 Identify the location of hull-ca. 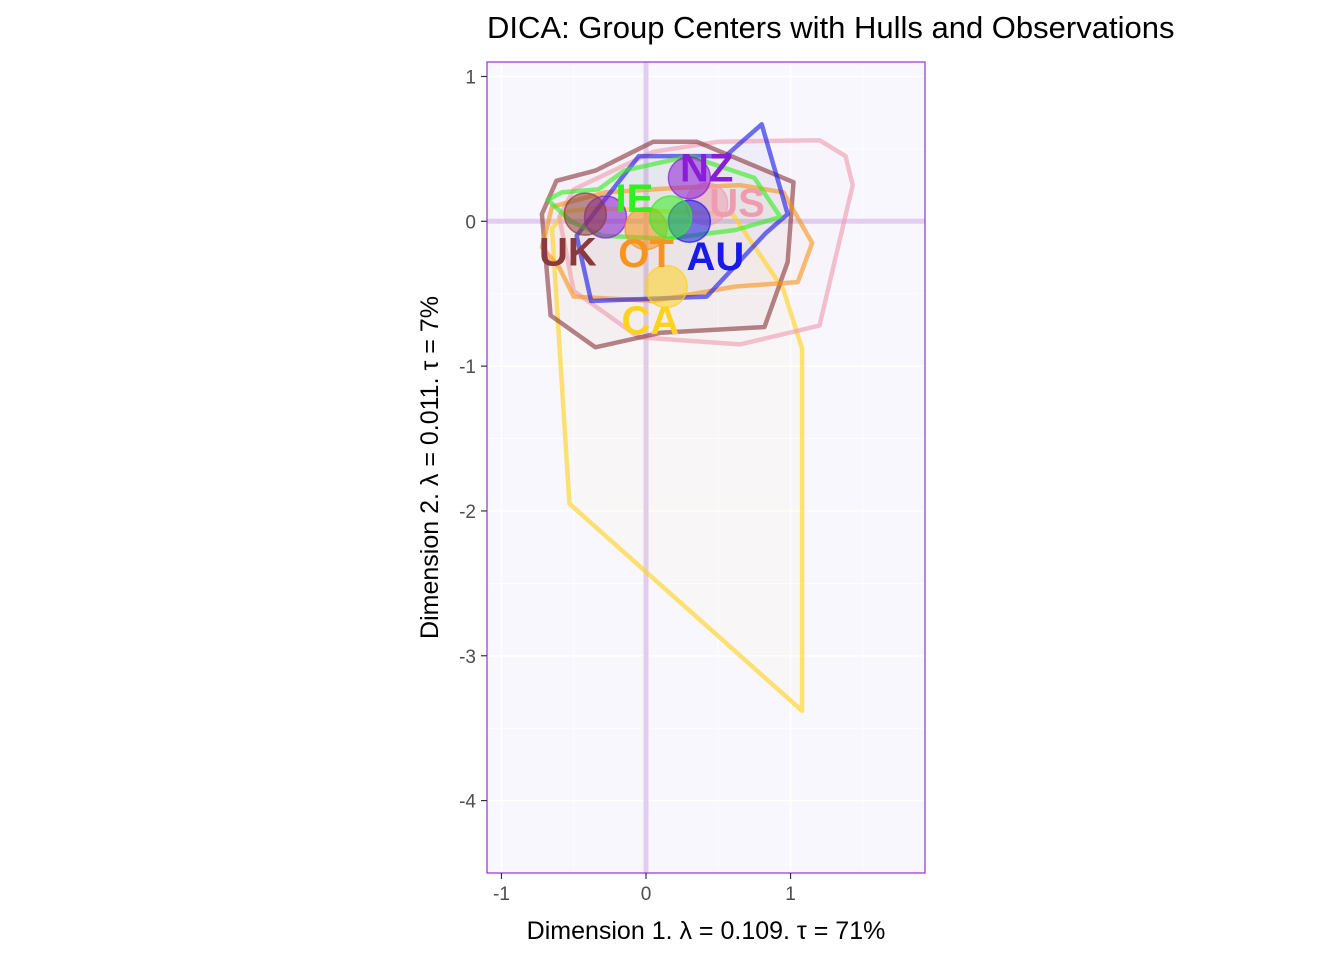
(677, 460).